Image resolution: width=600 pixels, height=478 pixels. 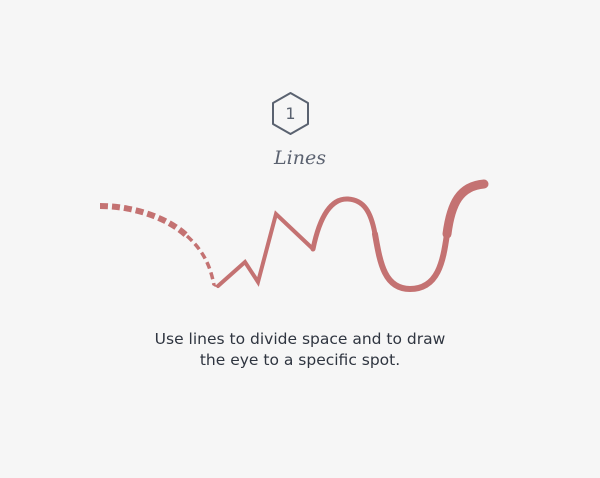 I want to click on step-number: 1, so click(x=290, y=113).